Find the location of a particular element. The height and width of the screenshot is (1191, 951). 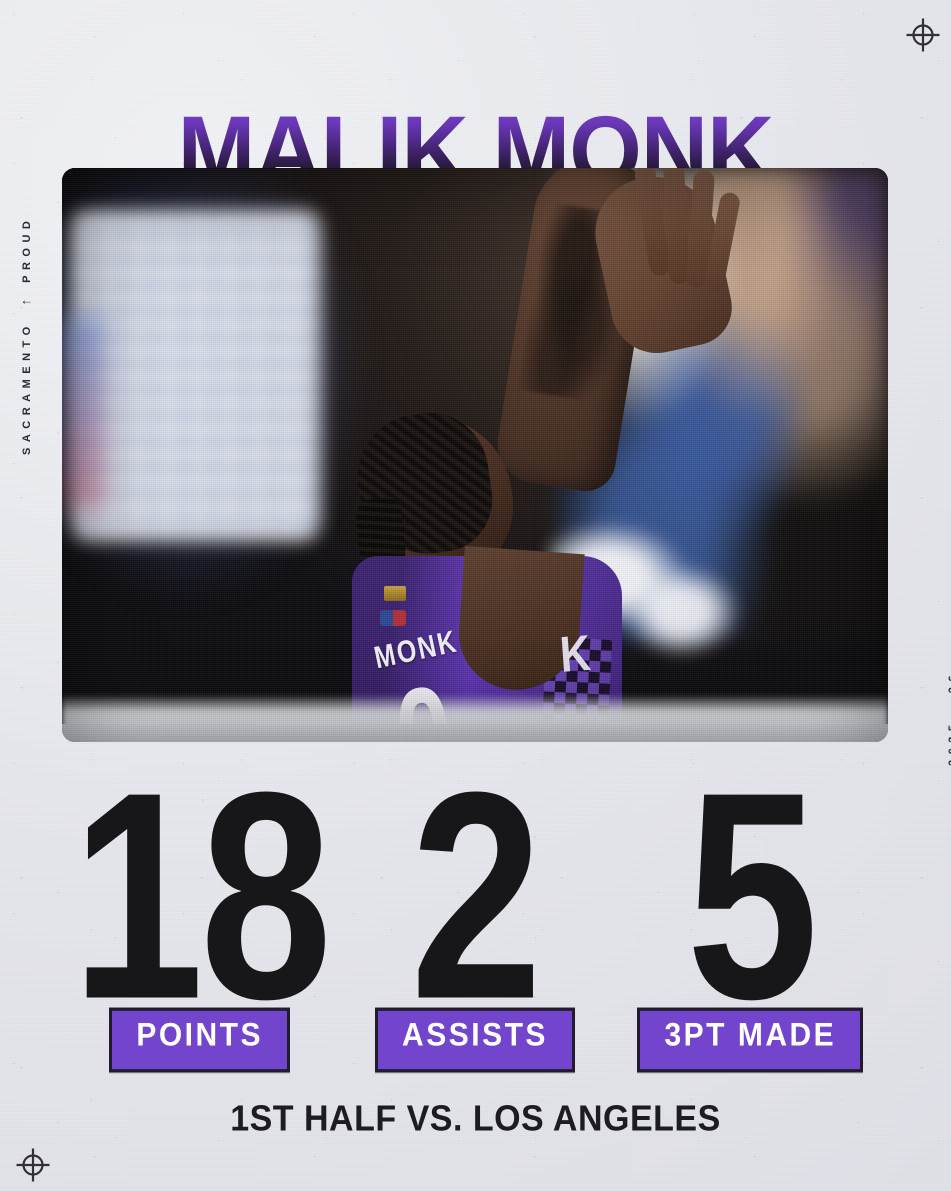

stat-label-badge-points: POINTS is located at coordinates (199, 1040).